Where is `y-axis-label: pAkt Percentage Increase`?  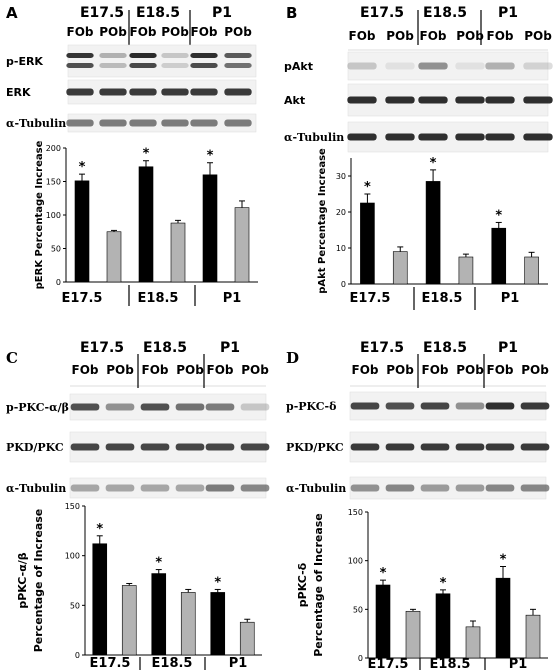
y-axis-label: pAkt Percentage Increase is located at coordinates (322, 221).